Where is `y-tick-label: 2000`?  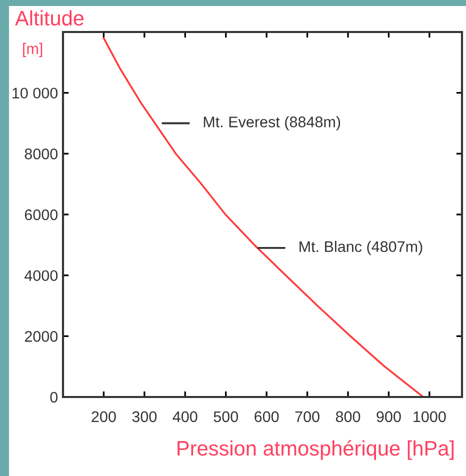 y-tick-label: 2000 is located at coordinates (41, 336).